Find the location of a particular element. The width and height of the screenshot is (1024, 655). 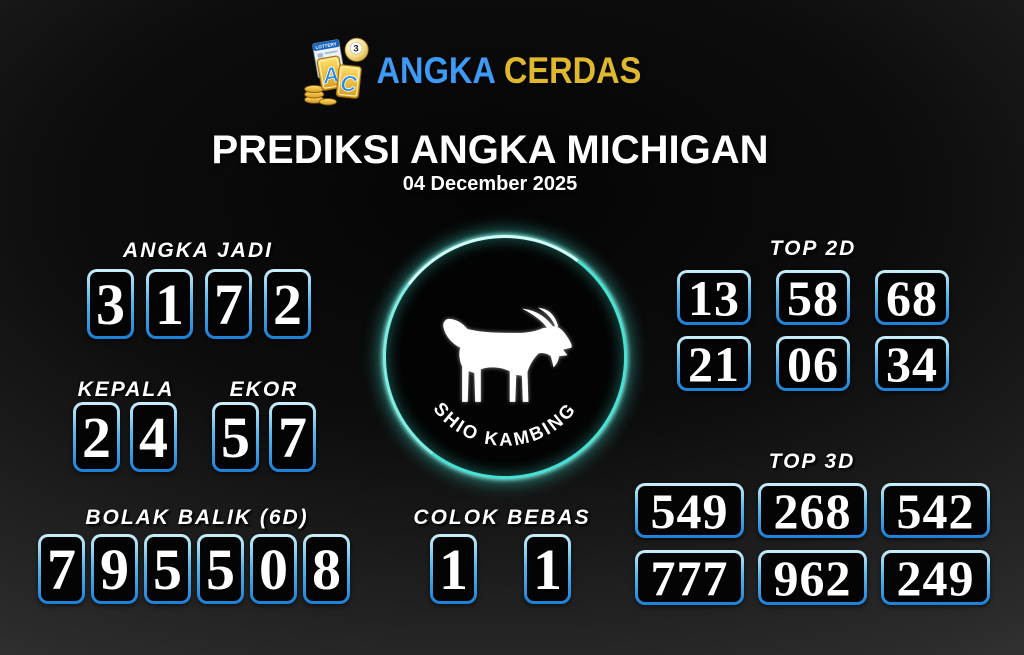

top-2d-grid: 13 58 68 21 06 34 is located at coordinates (813, 331).